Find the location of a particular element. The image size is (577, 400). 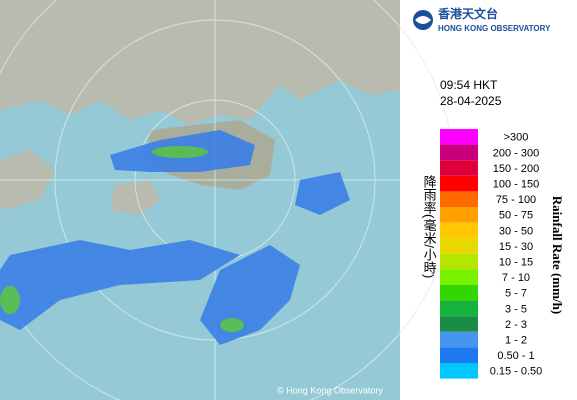

legend-label: 7 - 10 is located at coordinates (516, 278).